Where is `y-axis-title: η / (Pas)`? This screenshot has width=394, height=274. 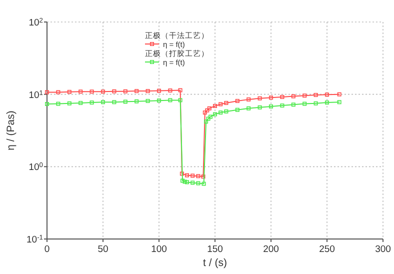
y-axis-title: η / (Pas) is located at coordinates (11, 130).